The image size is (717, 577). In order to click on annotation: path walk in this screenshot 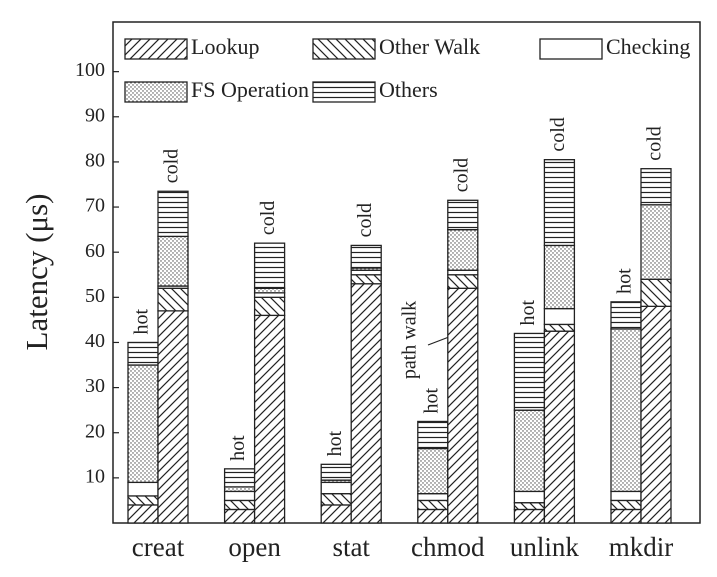, I will do `click(410, 340)`.